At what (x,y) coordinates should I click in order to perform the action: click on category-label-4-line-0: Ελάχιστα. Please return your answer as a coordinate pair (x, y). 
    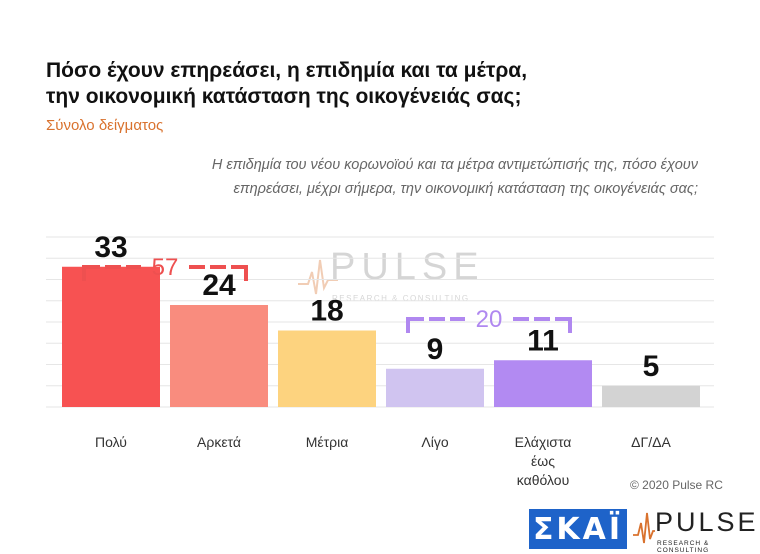
    Looking at the image, I should click on (543, 442).